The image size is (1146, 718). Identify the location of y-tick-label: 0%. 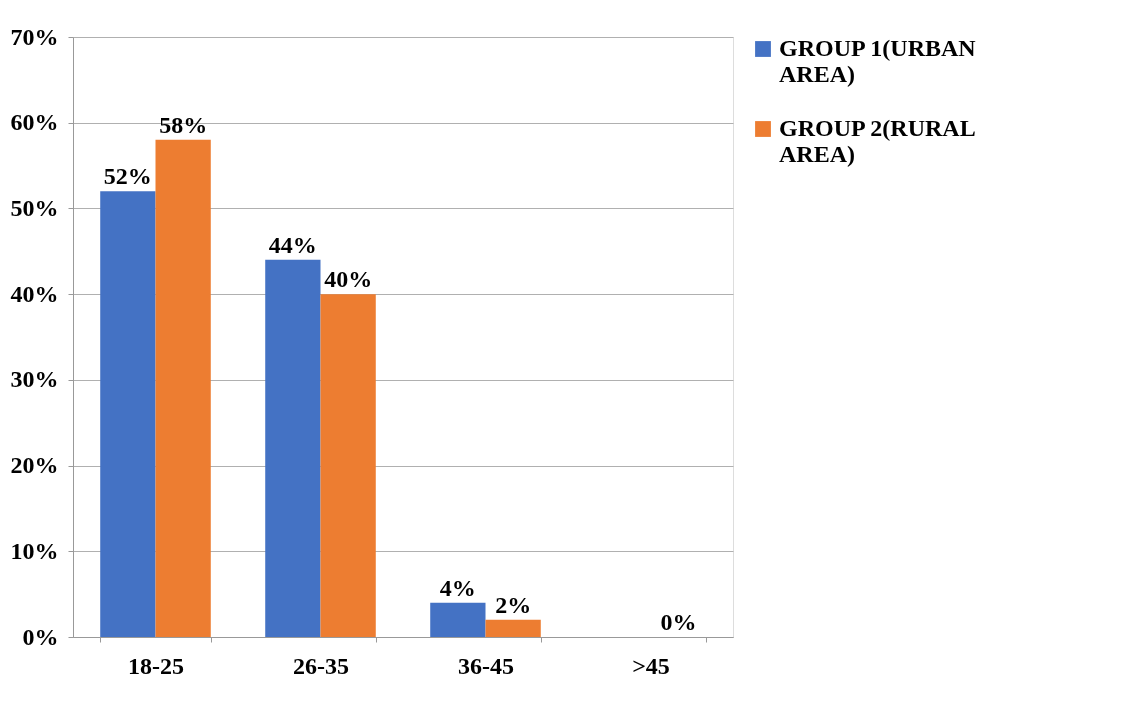
(40, 636).